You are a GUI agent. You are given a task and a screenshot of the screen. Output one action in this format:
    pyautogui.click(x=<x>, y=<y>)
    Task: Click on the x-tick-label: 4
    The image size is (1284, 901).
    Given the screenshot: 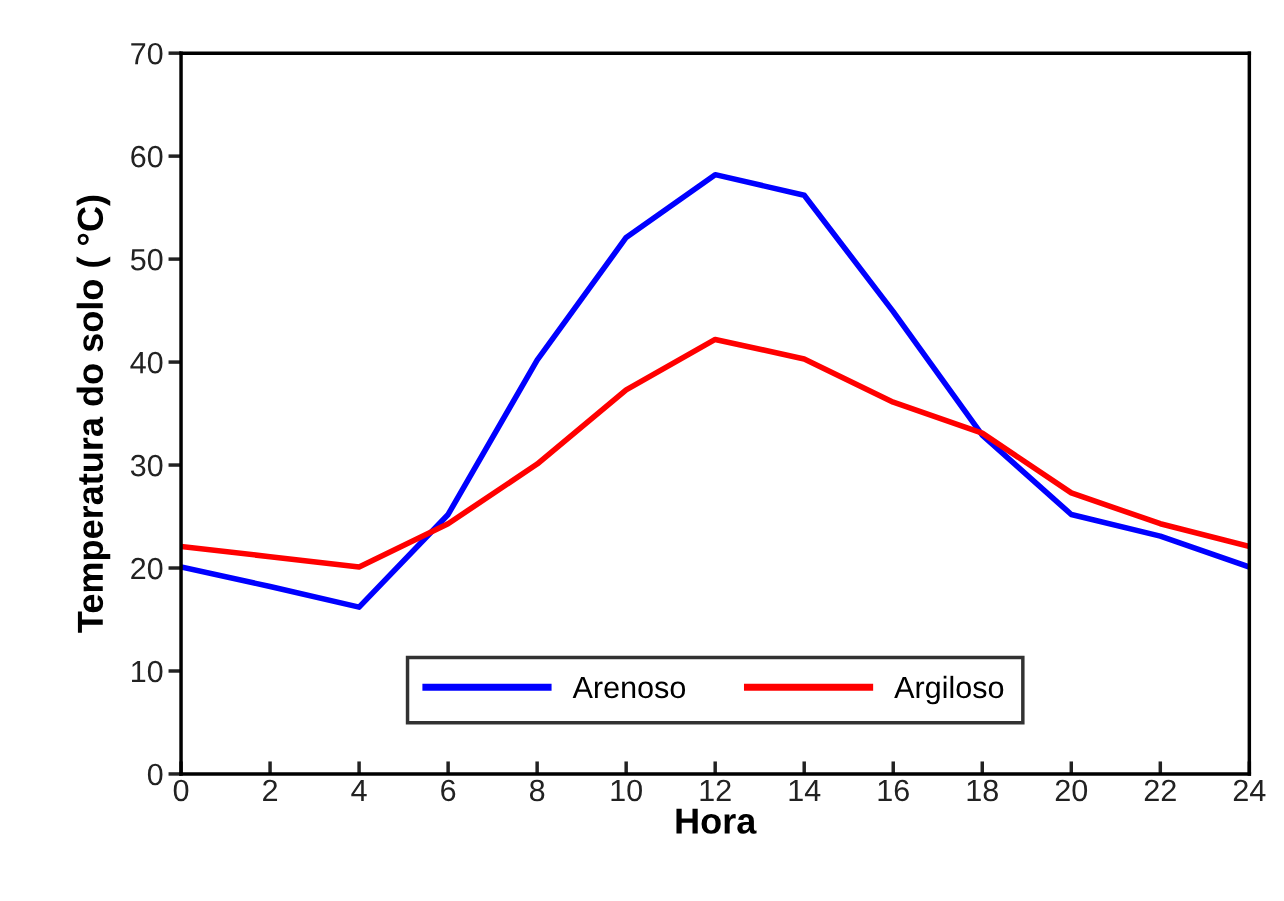 What is the action you would take?
    pyautogui.click(x=359, y=790)
    